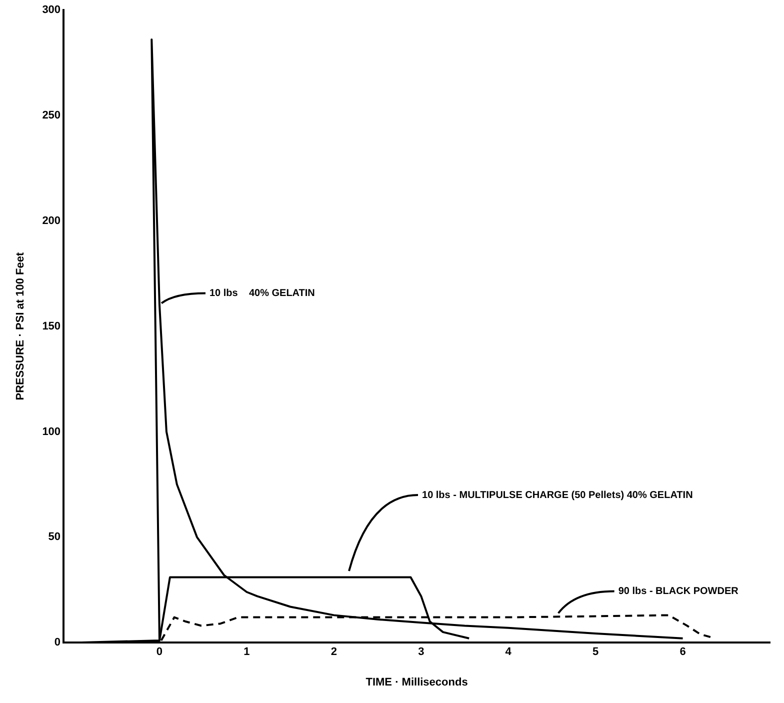 This screenshot has height=703, width=784. What do you see at coordinates (51, 220) in the screenshot?
I see `y-tick-label: 200` at bounding box center [51, 220].